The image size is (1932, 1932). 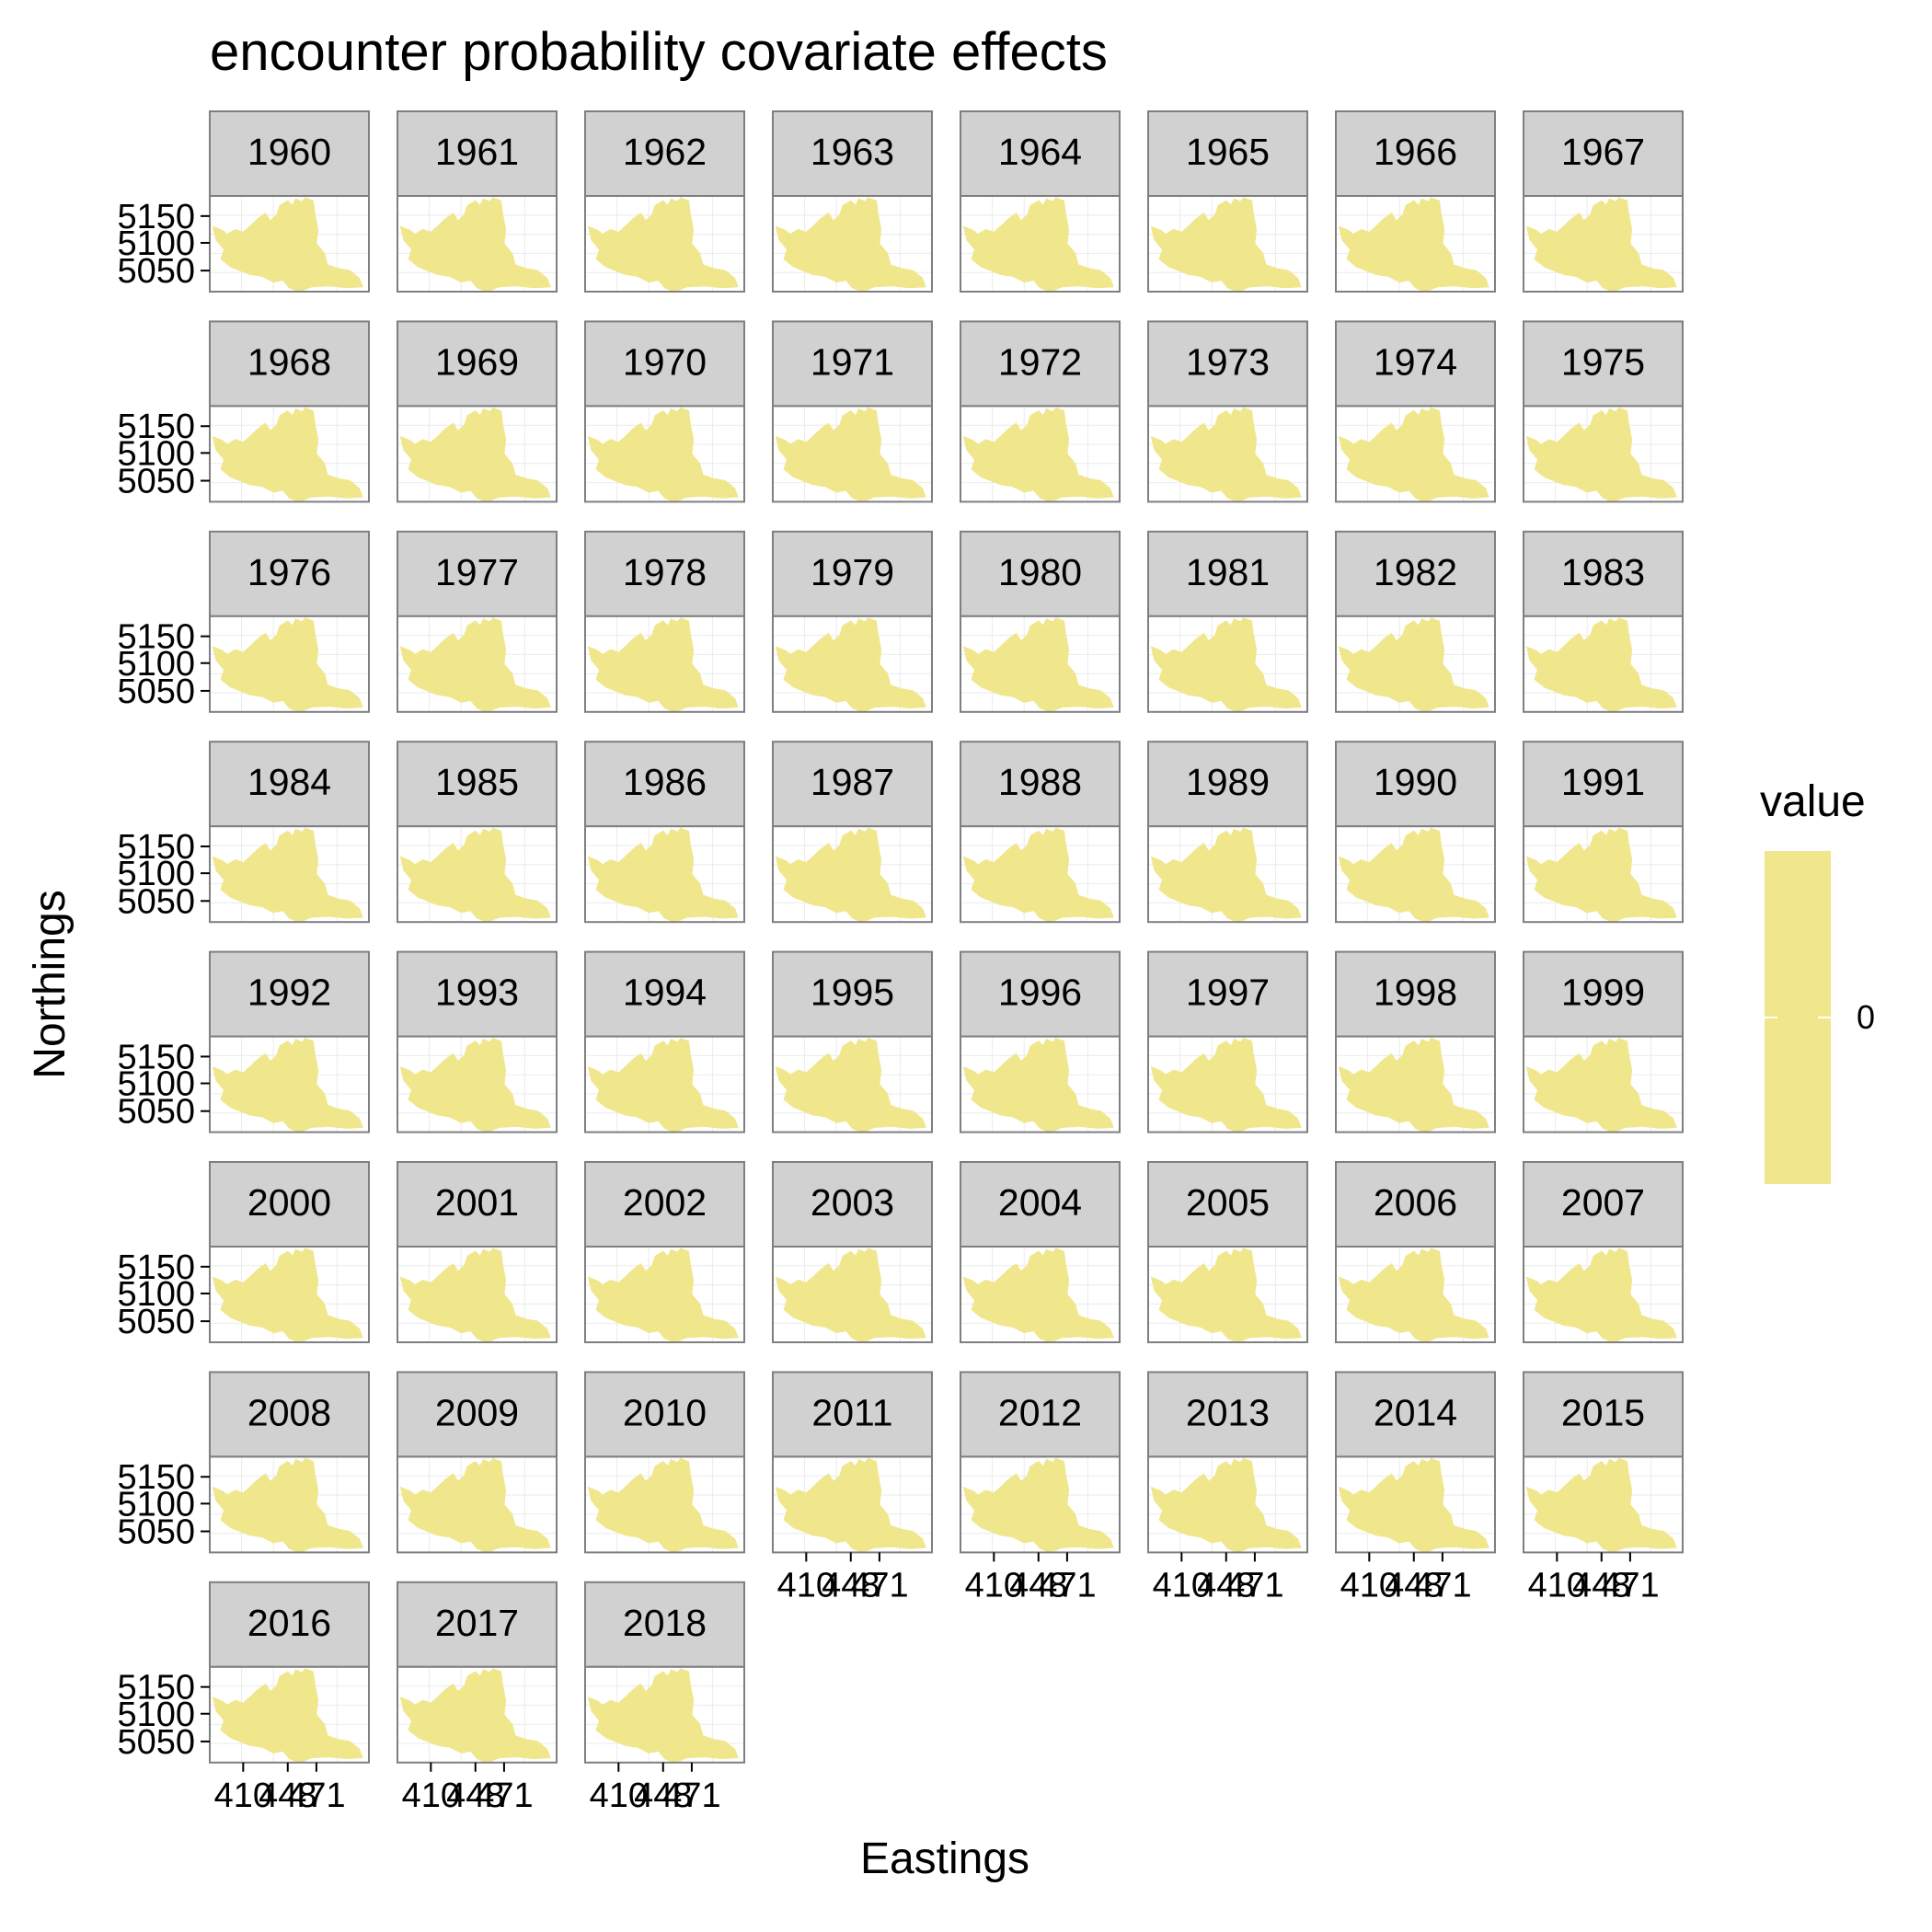 What do you see at coordinates (659, 52) in the screenshot?
I see `chart-title: encounter probability covariate effects` at bounding box center [659, 52].